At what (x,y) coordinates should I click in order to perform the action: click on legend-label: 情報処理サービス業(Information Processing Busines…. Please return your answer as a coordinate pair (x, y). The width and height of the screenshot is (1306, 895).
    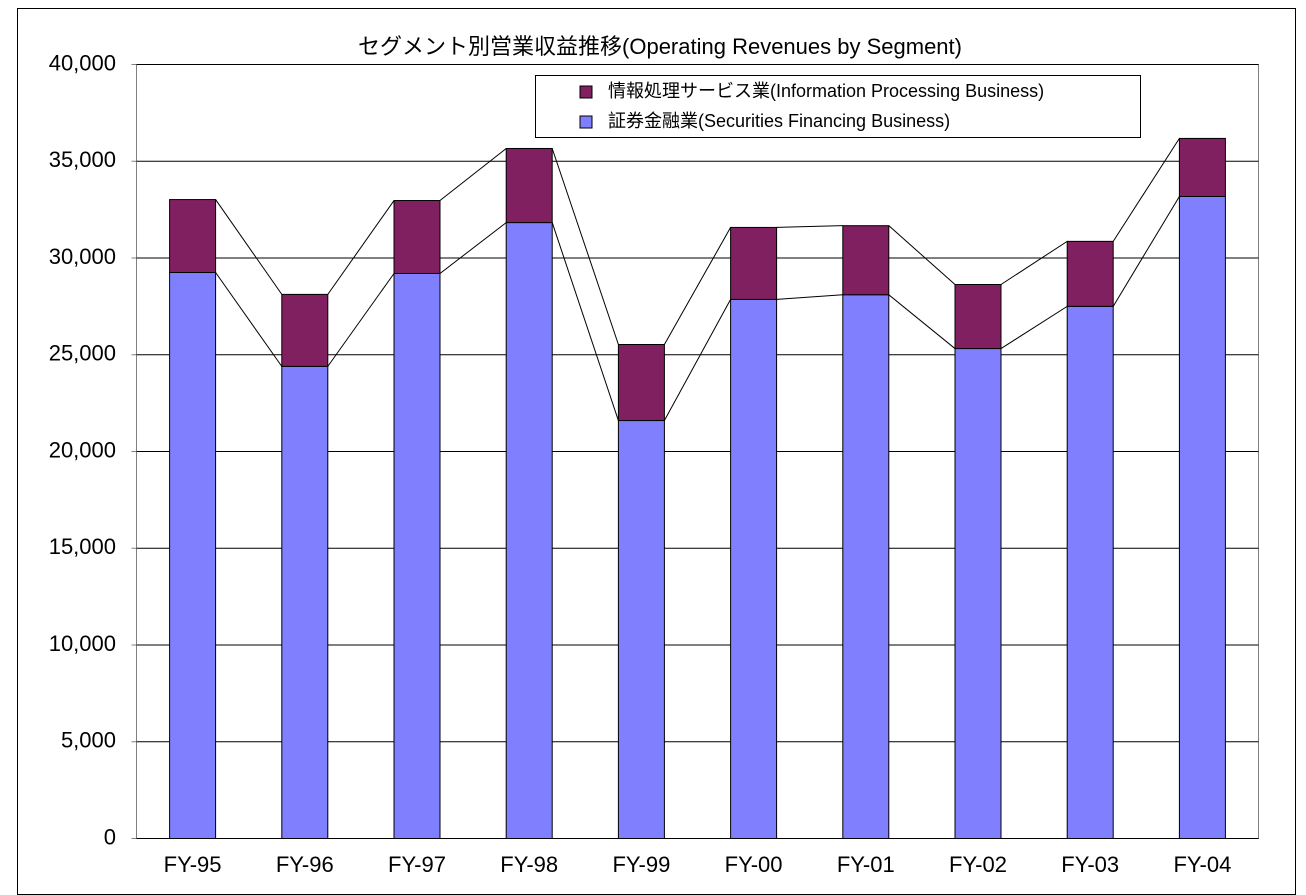
    Looking at the image, I should click on (826, 91).